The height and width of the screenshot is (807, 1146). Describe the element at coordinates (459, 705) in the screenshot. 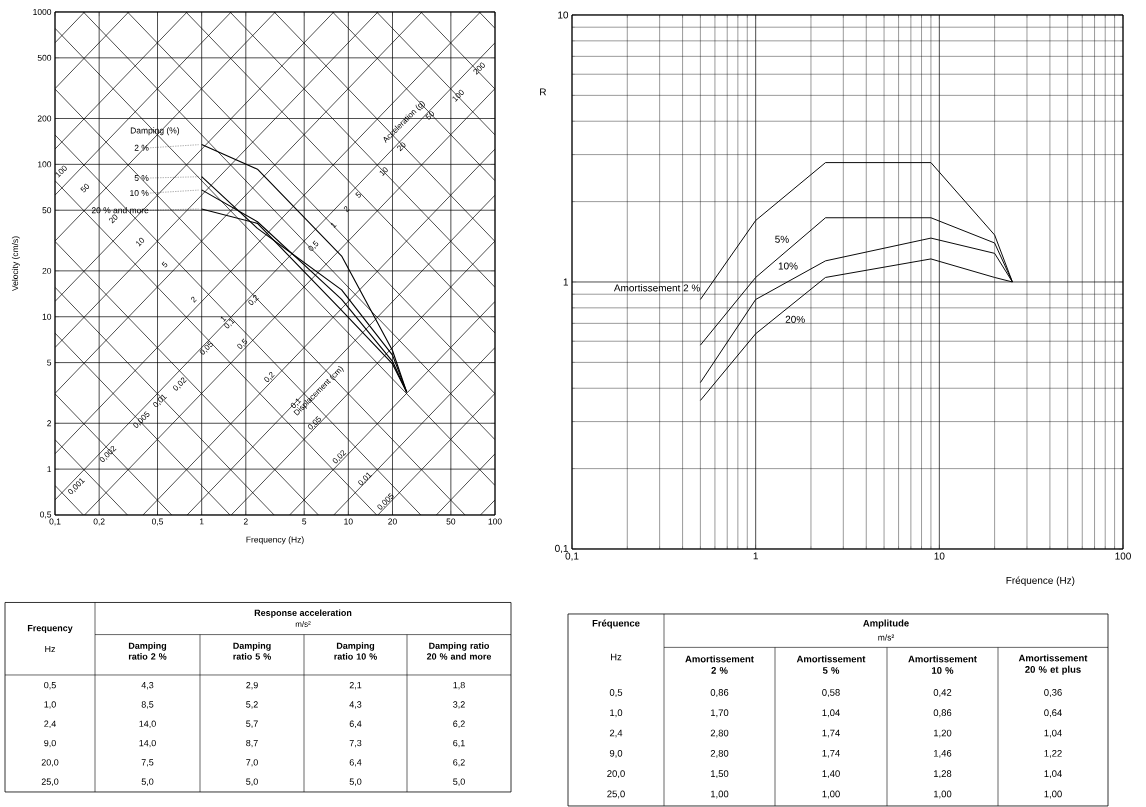

I see `data-label: 3,2` at that location.